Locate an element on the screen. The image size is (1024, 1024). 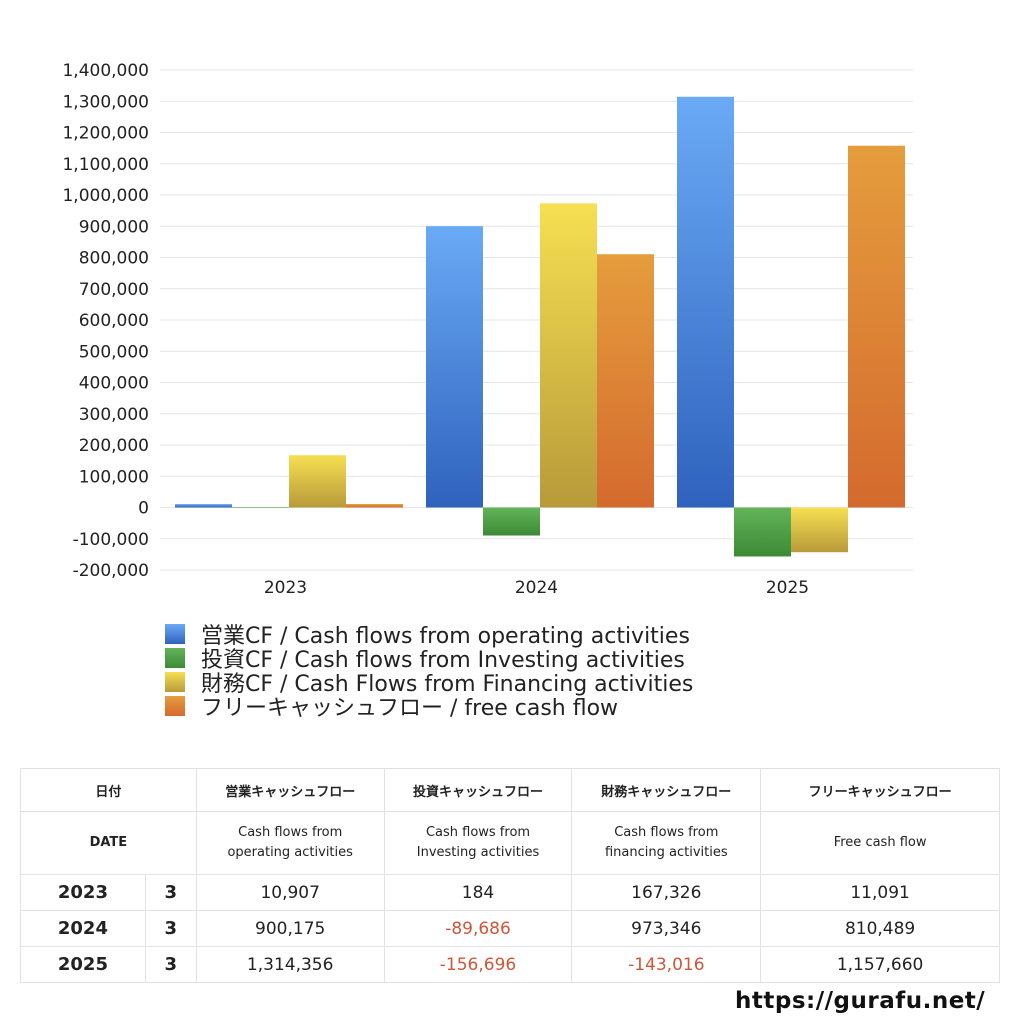
row-investing: -89,686 is located at coordinates (478, 928).